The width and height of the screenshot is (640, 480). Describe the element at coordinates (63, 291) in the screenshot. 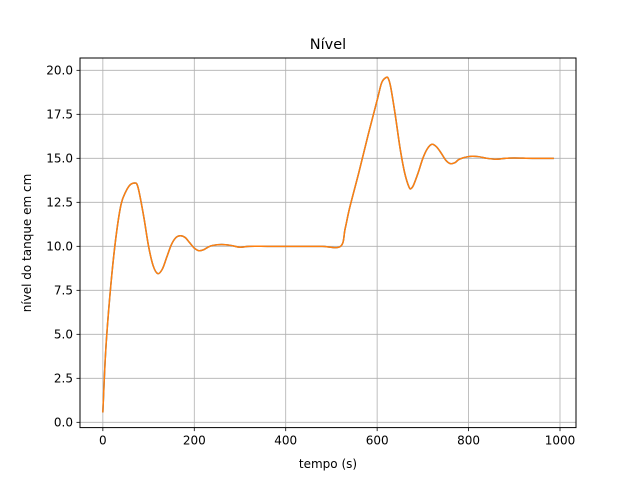

I see `y-tick-label: 7.5` at that location.